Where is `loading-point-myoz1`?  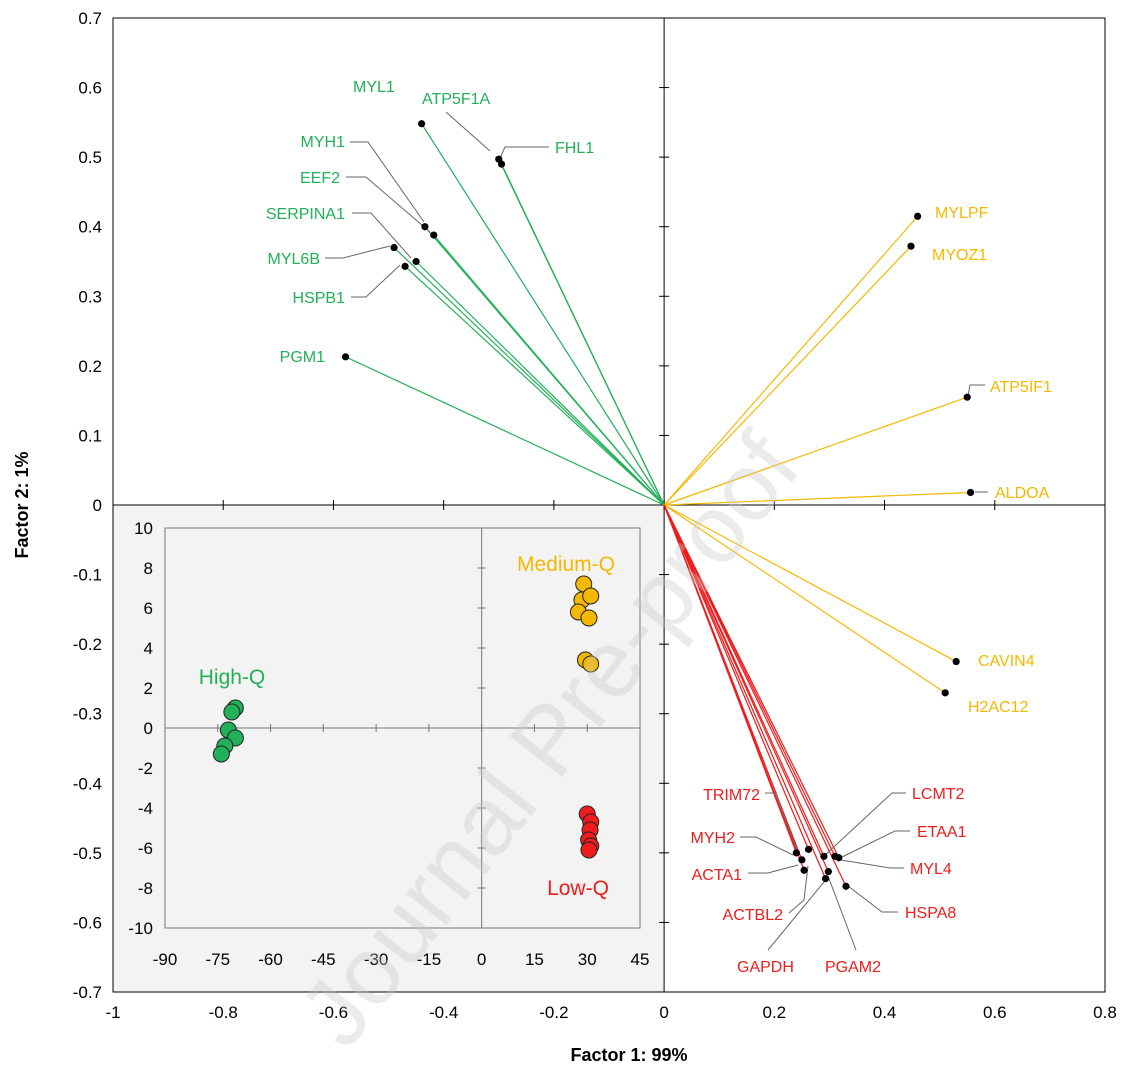 loading-point-myoz1 is located at coordinates (911, 246).